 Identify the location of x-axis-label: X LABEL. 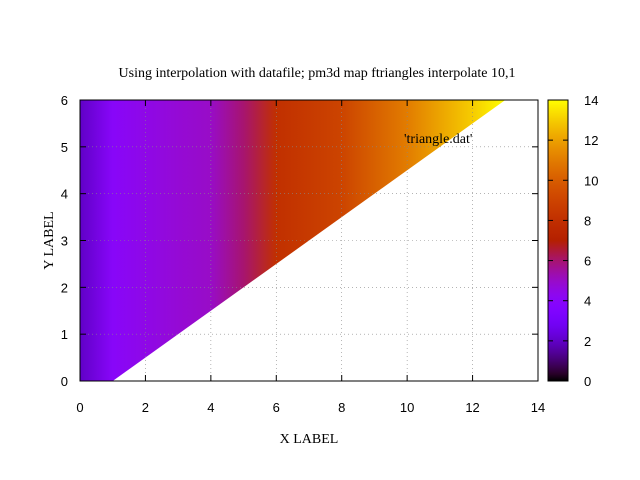
(309, 439).